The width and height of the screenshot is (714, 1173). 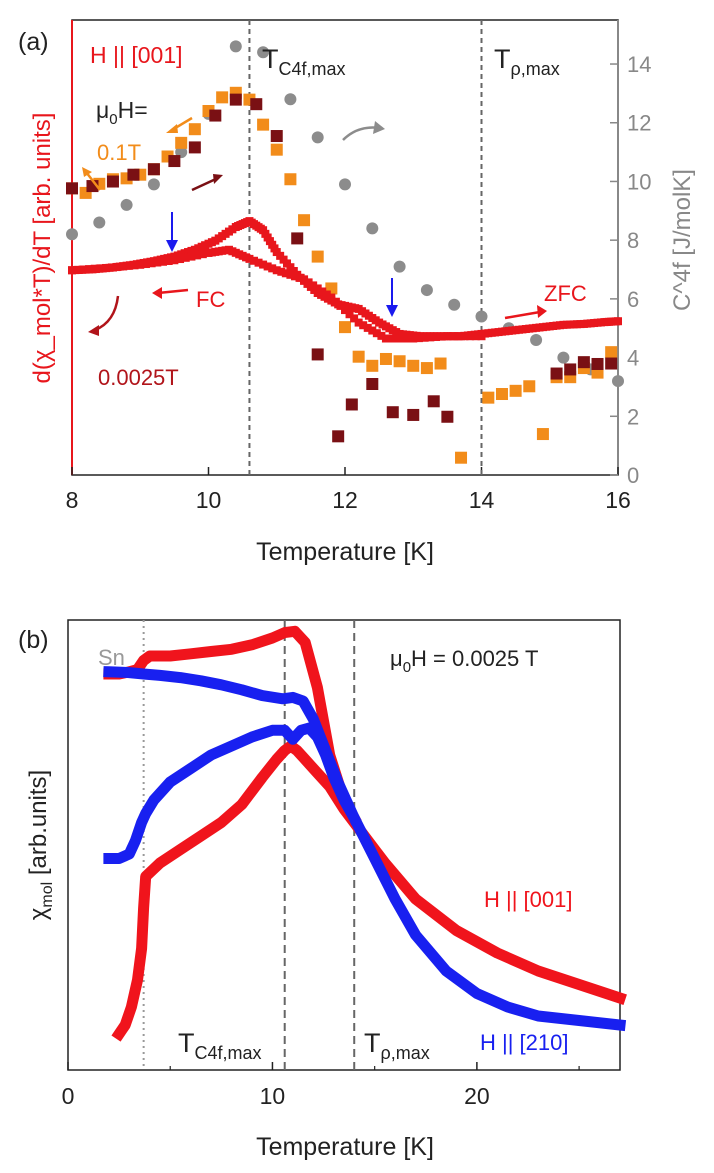 What do you see at coordinates (464, 661) in the screenshot?
I see `panel-b-field-label: μ0H = 0.0025 T` at bounding box center [464, 661].